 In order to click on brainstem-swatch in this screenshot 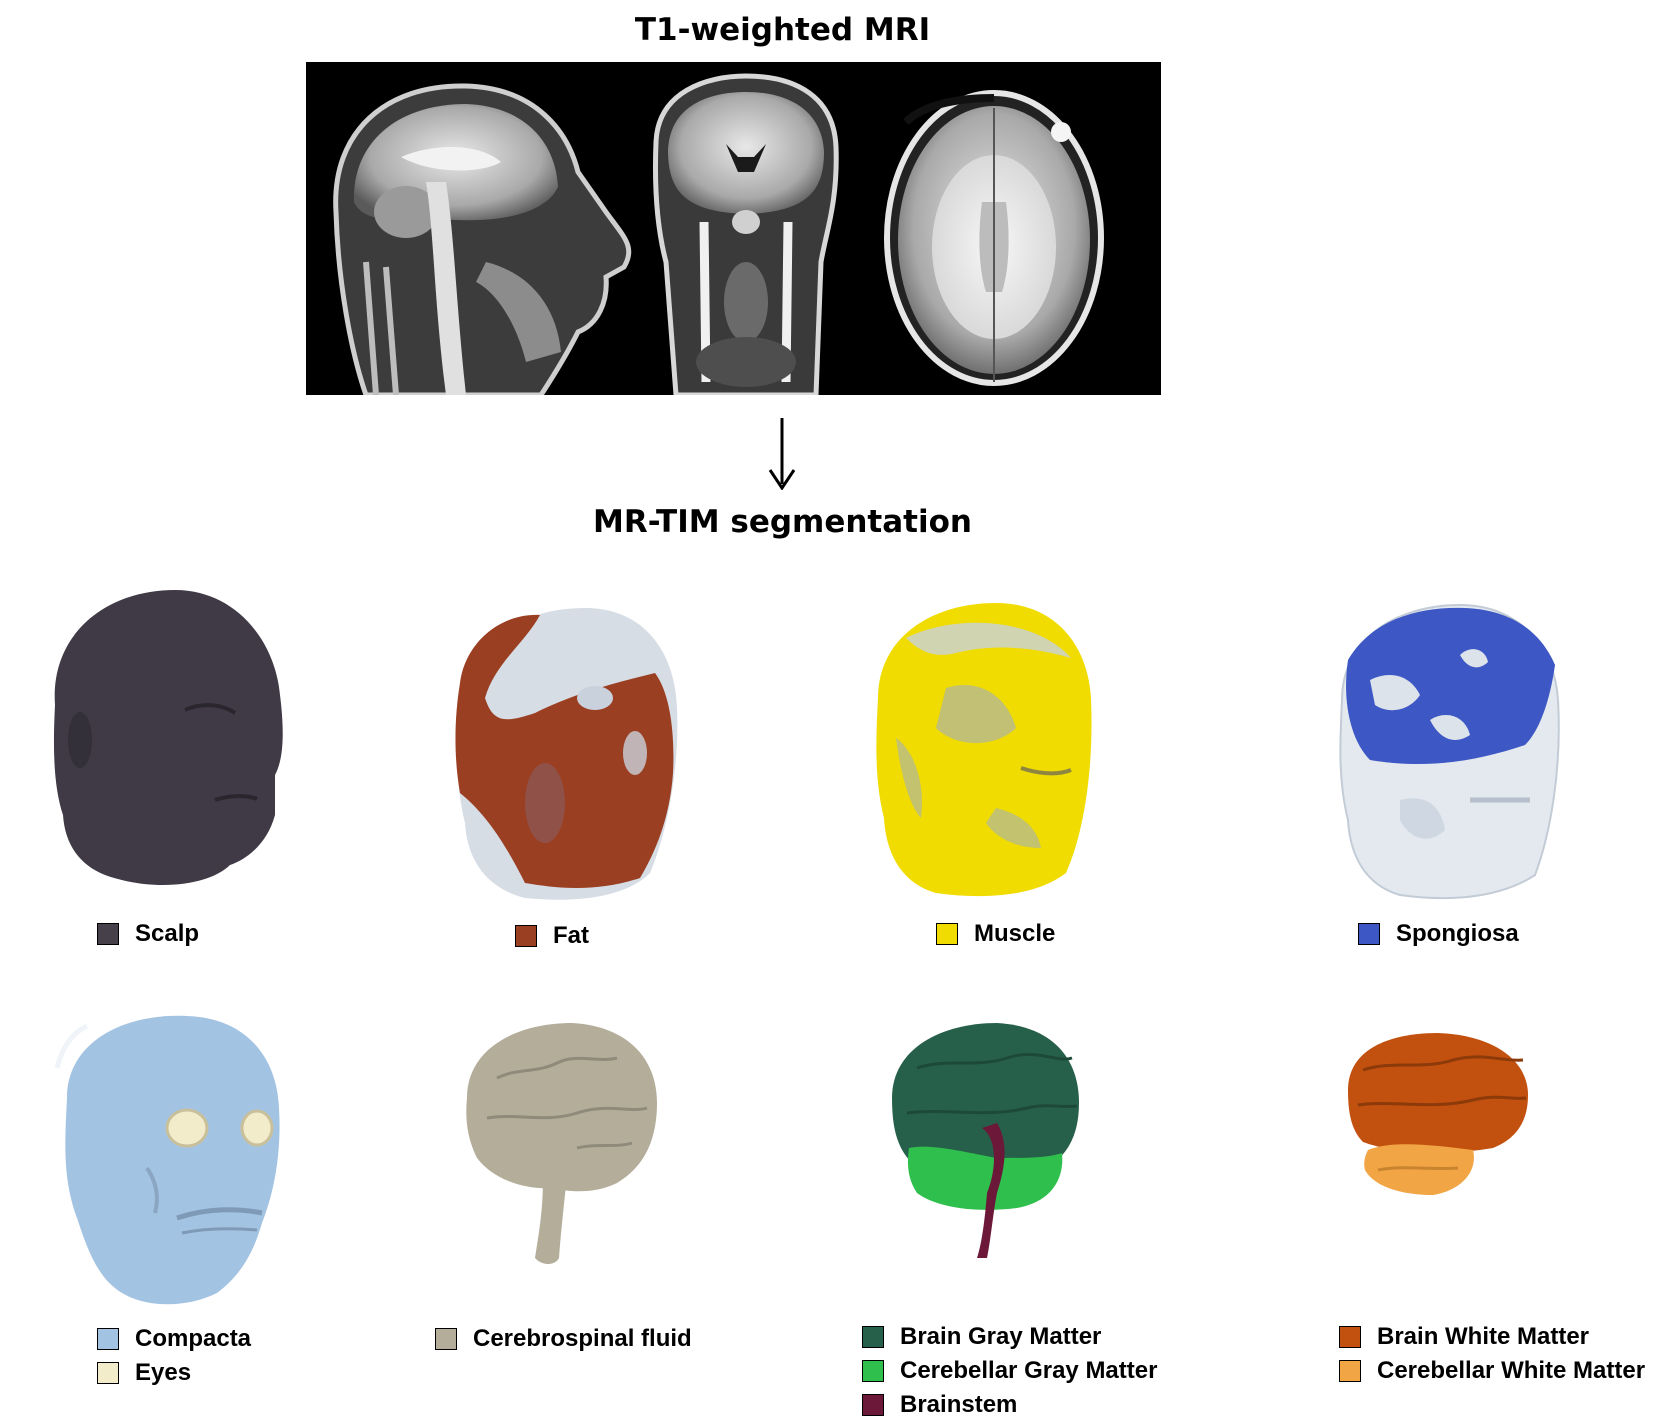, I will do `click(873, 1405)`.